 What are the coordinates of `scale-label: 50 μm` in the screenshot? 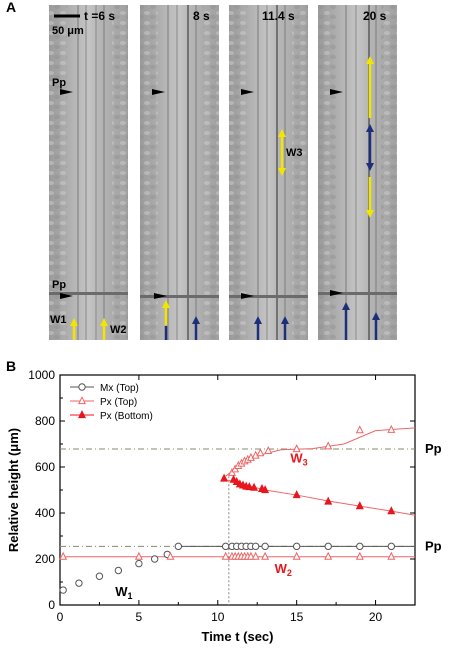 It's located at (68, 31).